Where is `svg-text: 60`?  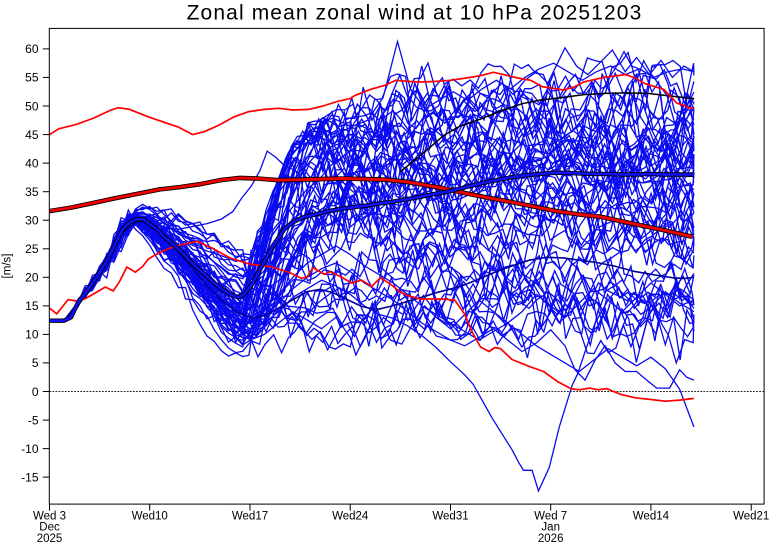
svg-text: 60 is located at coordinates (32, 49).